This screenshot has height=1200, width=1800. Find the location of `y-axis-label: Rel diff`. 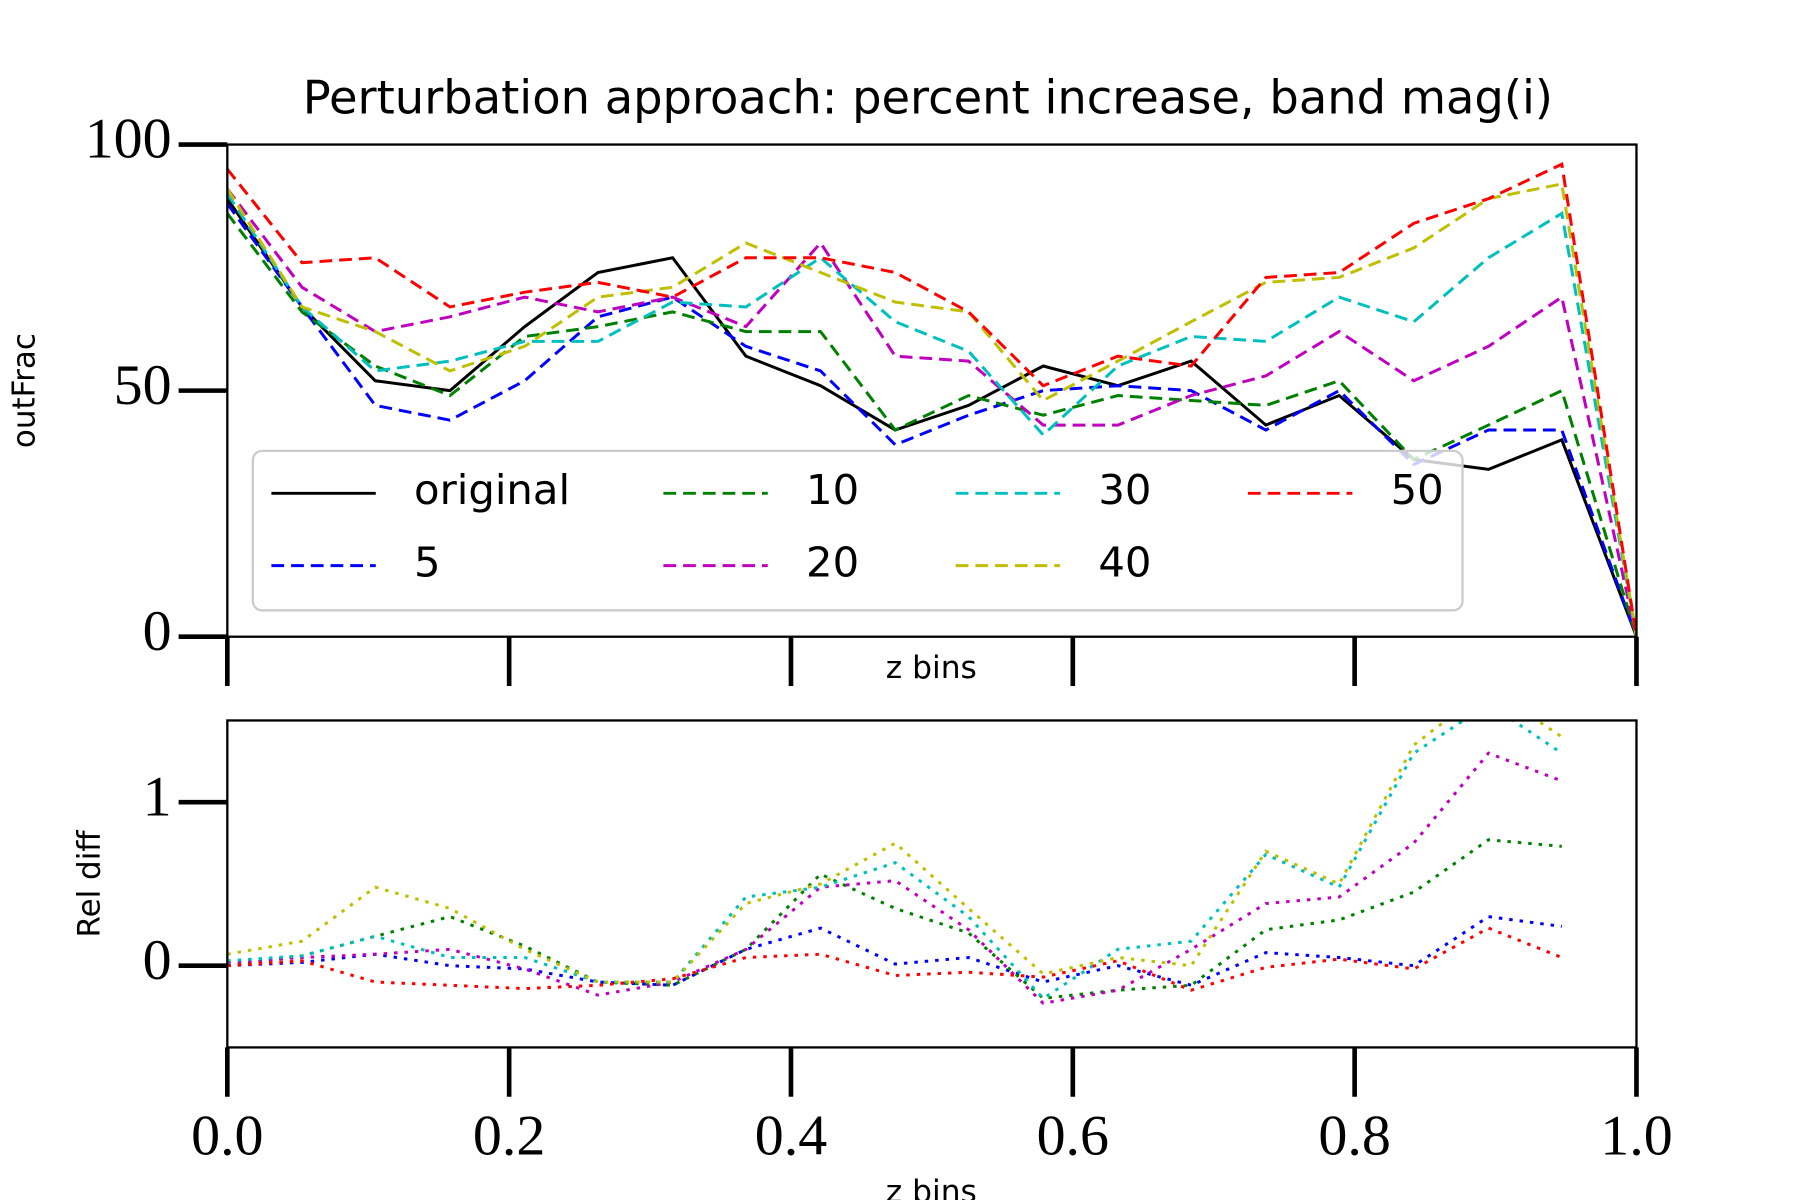

y-axis-label: Rel diff is located at coordinates (89, 883).